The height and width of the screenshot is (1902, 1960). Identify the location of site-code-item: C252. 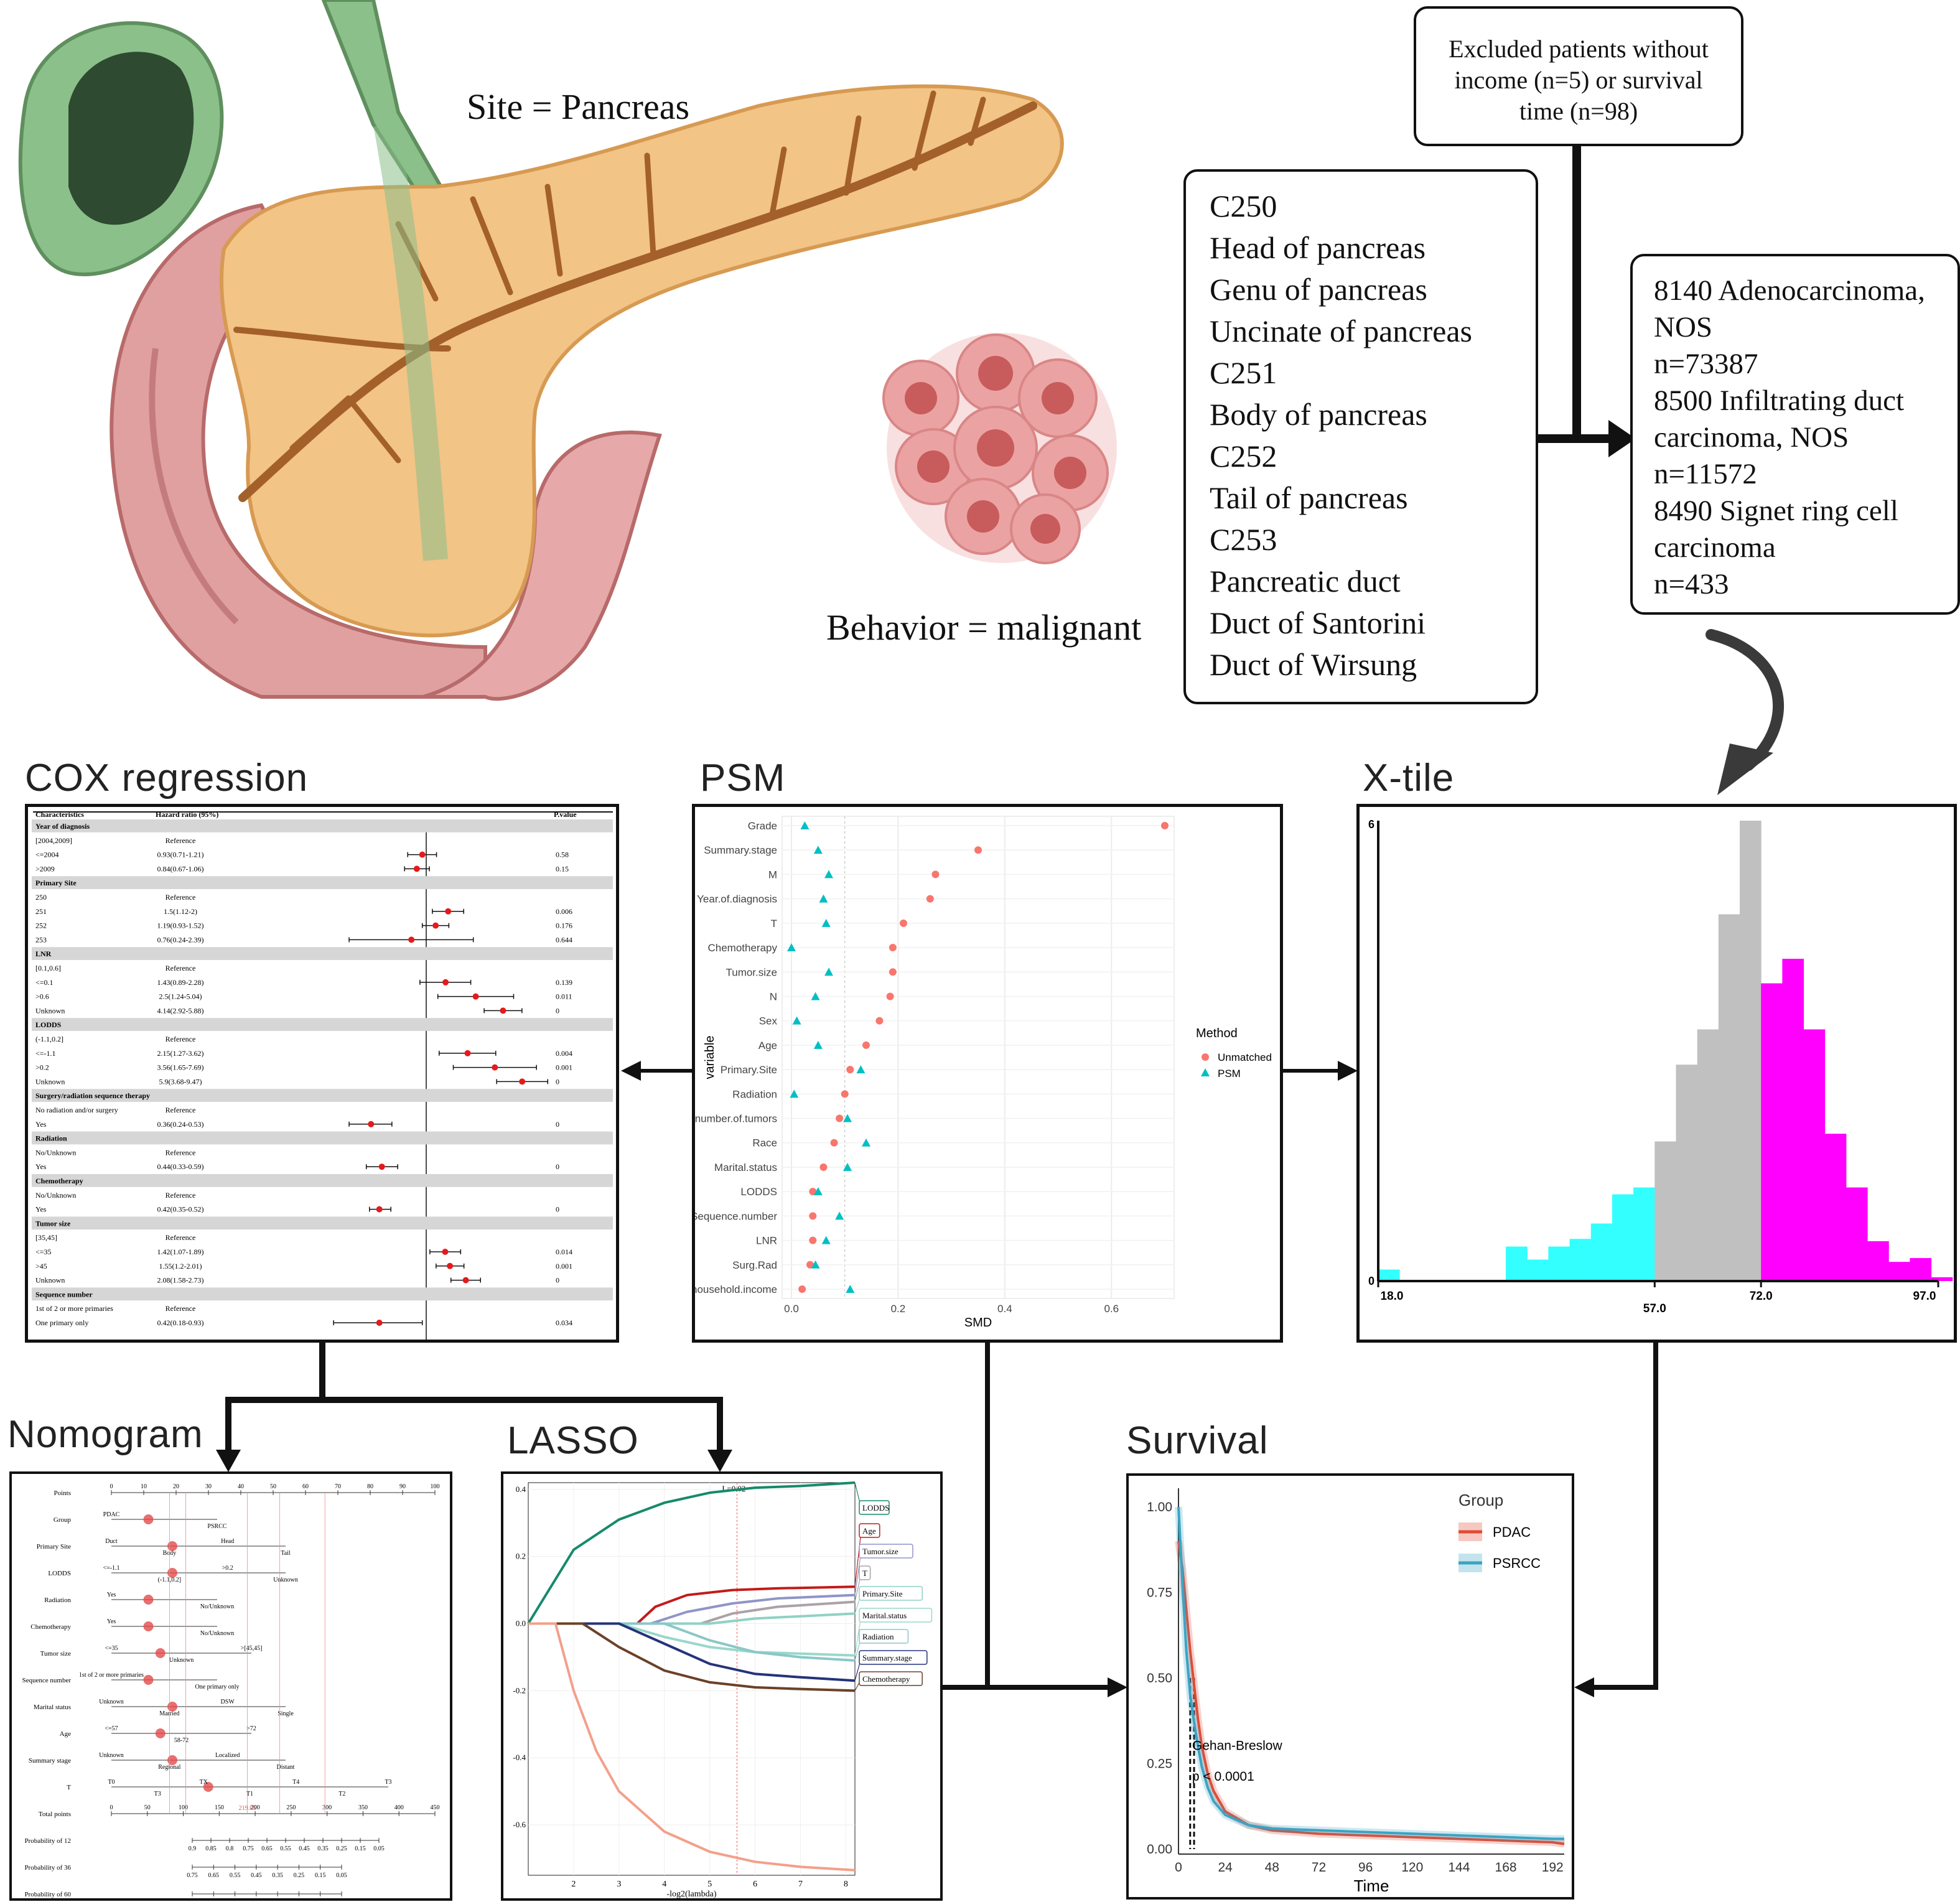
(1243, 456).